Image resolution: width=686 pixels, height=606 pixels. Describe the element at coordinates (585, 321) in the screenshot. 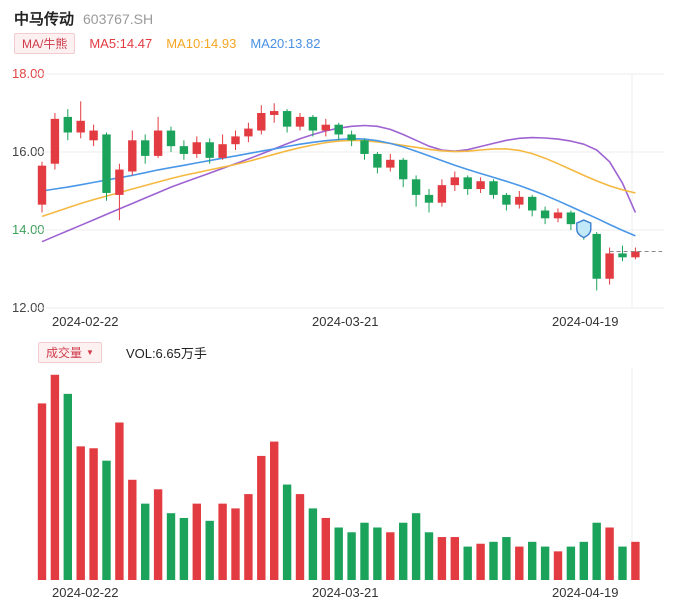

I see `date-tick: 2024-04-19` at that location.